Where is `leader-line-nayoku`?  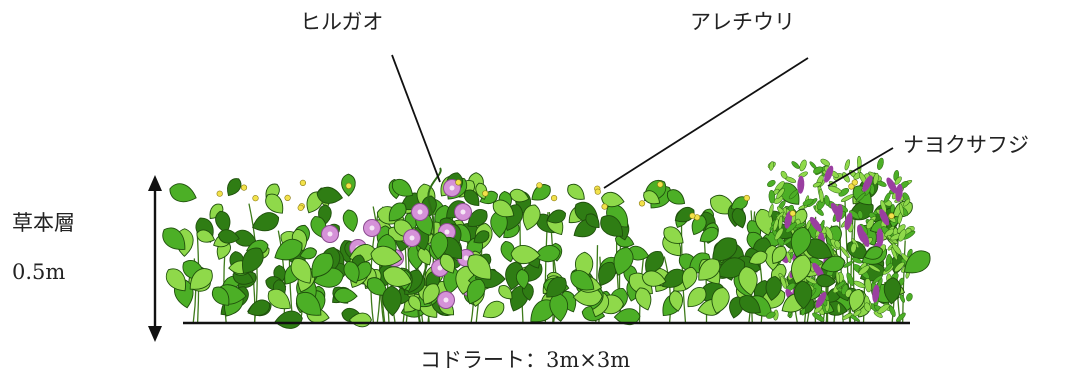 leader-line-nayoku is located at coordinates (860, 167).